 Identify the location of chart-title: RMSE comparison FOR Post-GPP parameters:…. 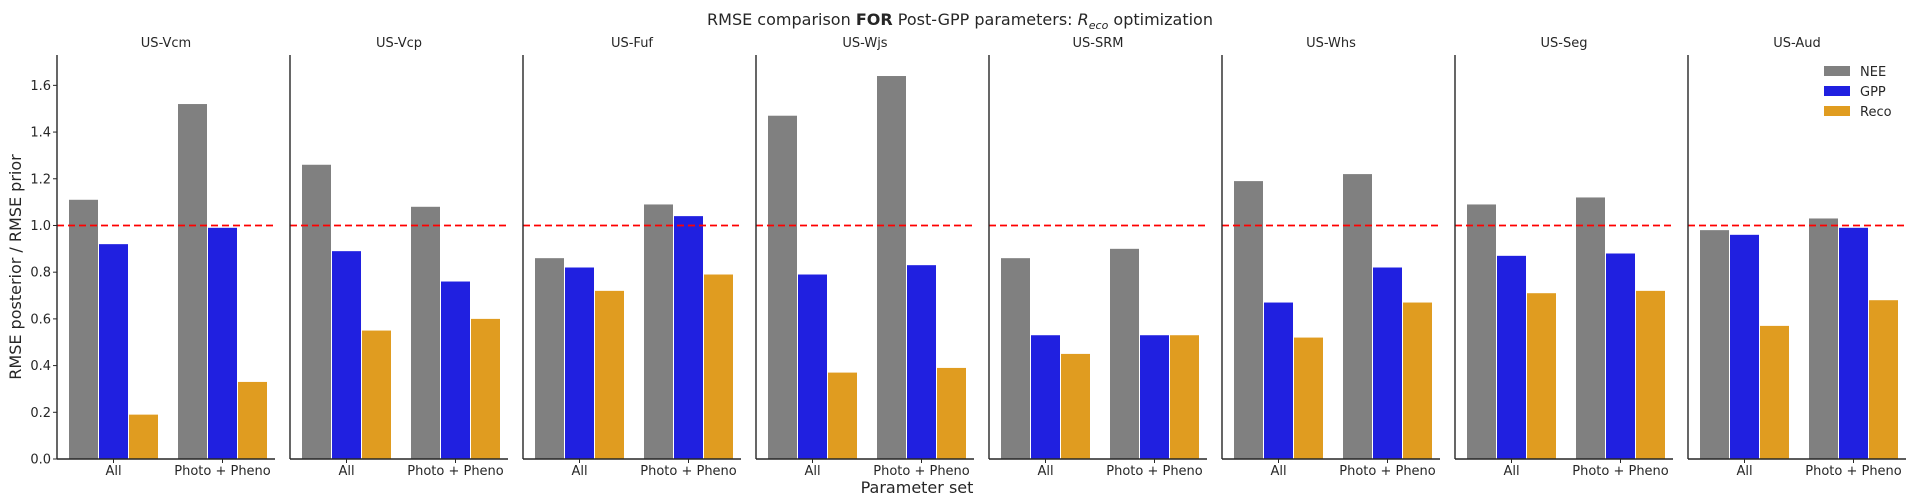
(960, 21).